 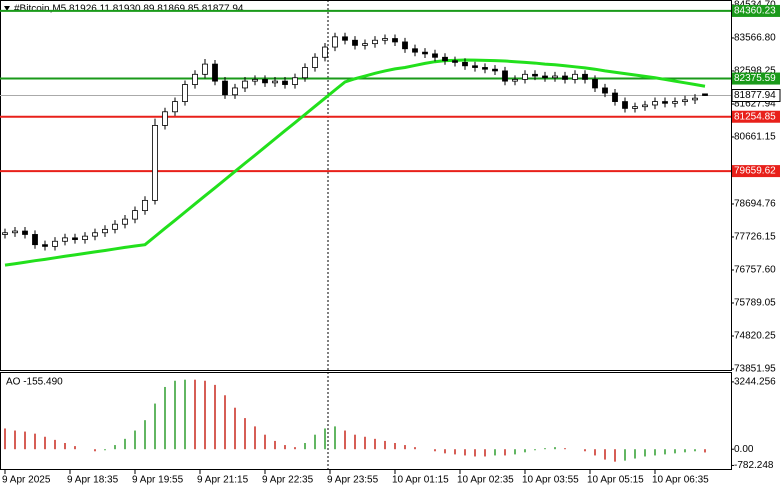 What do you see at coordinates (34, 382) in the screenshot?
I see `indicator-title: AO -155.490` at bounding box center [34, 382].